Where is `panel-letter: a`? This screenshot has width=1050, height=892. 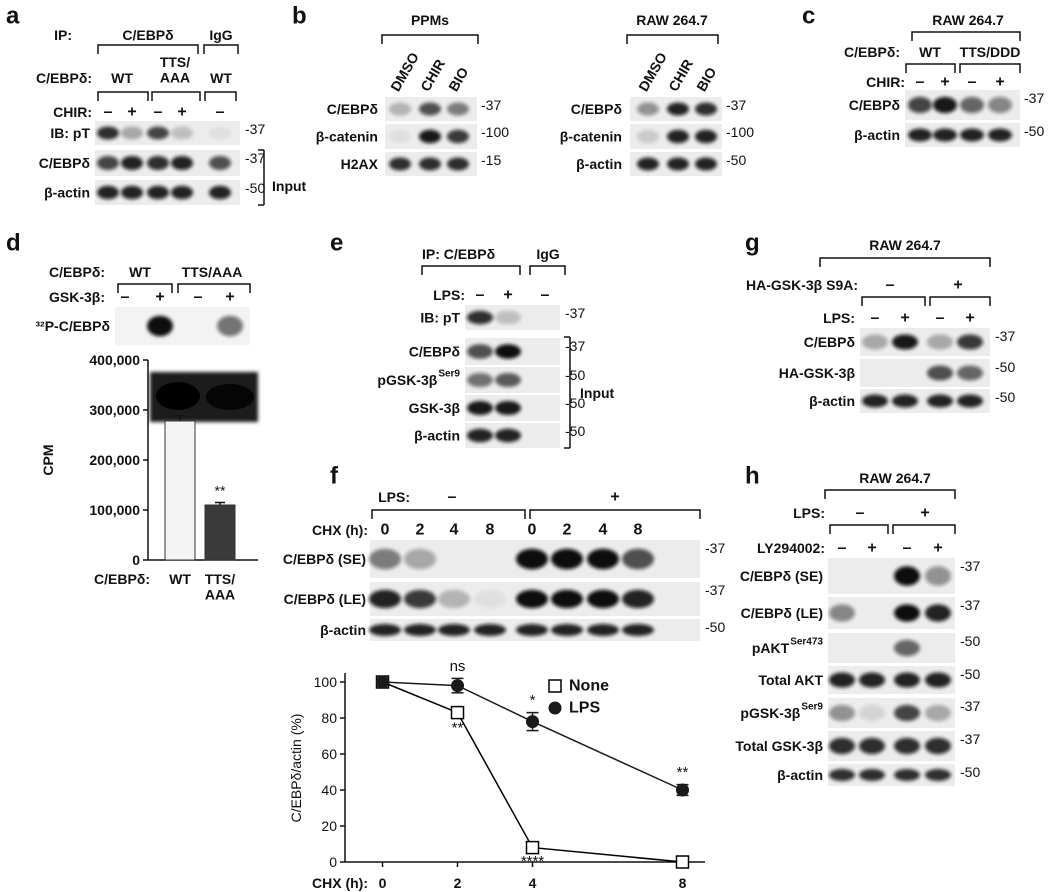
panel-letter: a is located at coordinates (13, 16).